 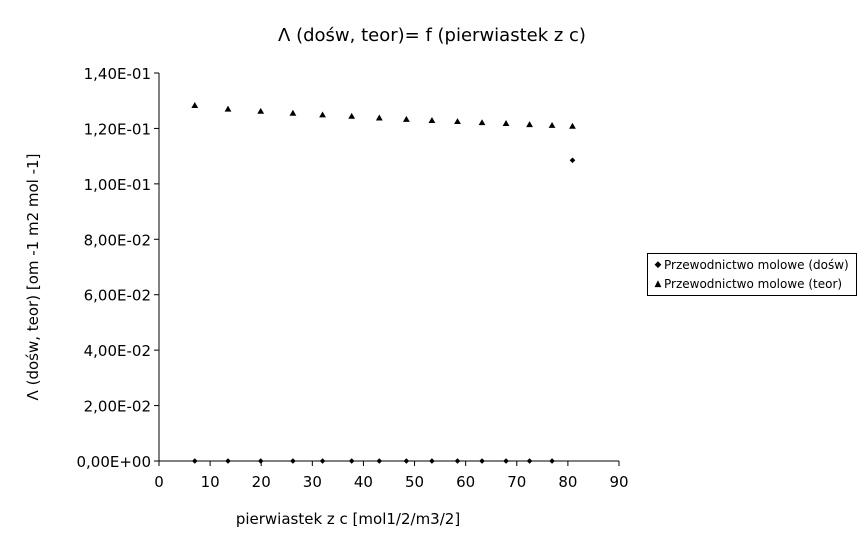 I want to click on diamond-marker-icon: ◆, so click(x=658, y=265).